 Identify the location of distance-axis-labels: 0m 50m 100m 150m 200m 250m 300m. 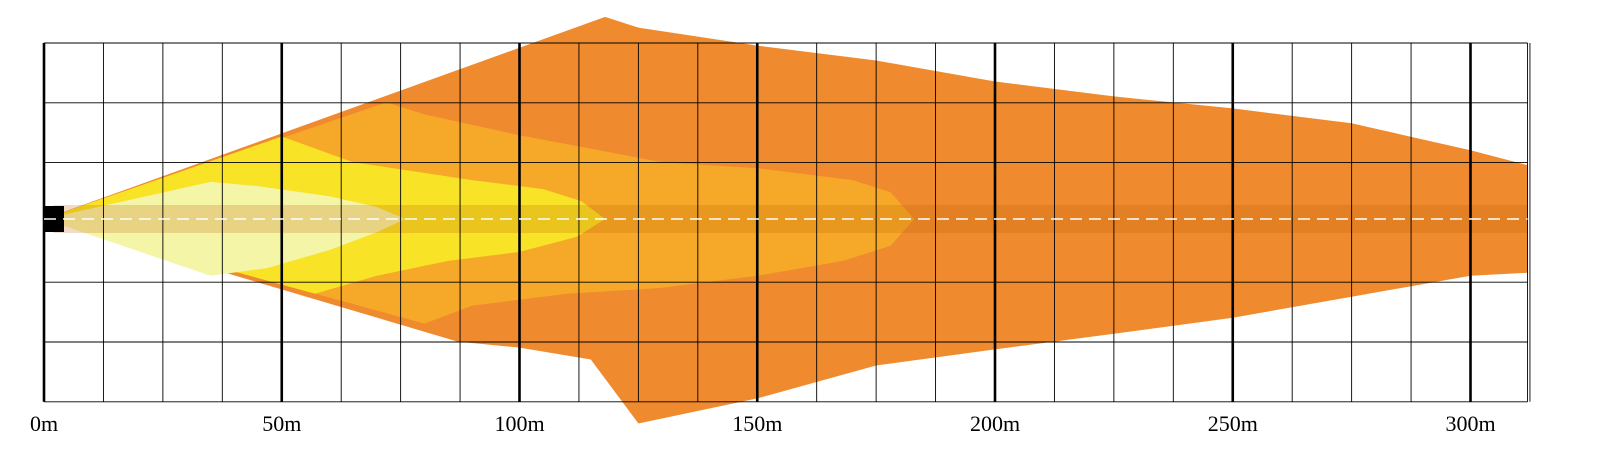
(763, 423).